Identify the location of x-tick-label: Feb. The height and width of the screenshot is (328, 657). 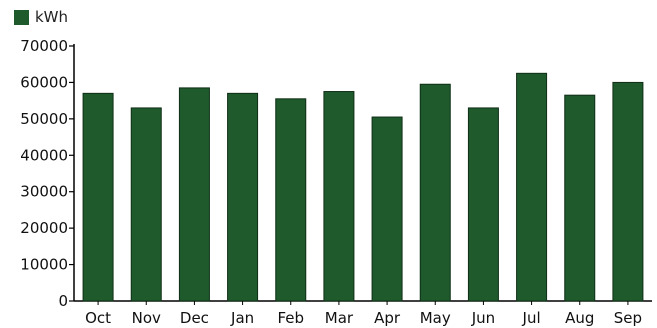
(290, 318).